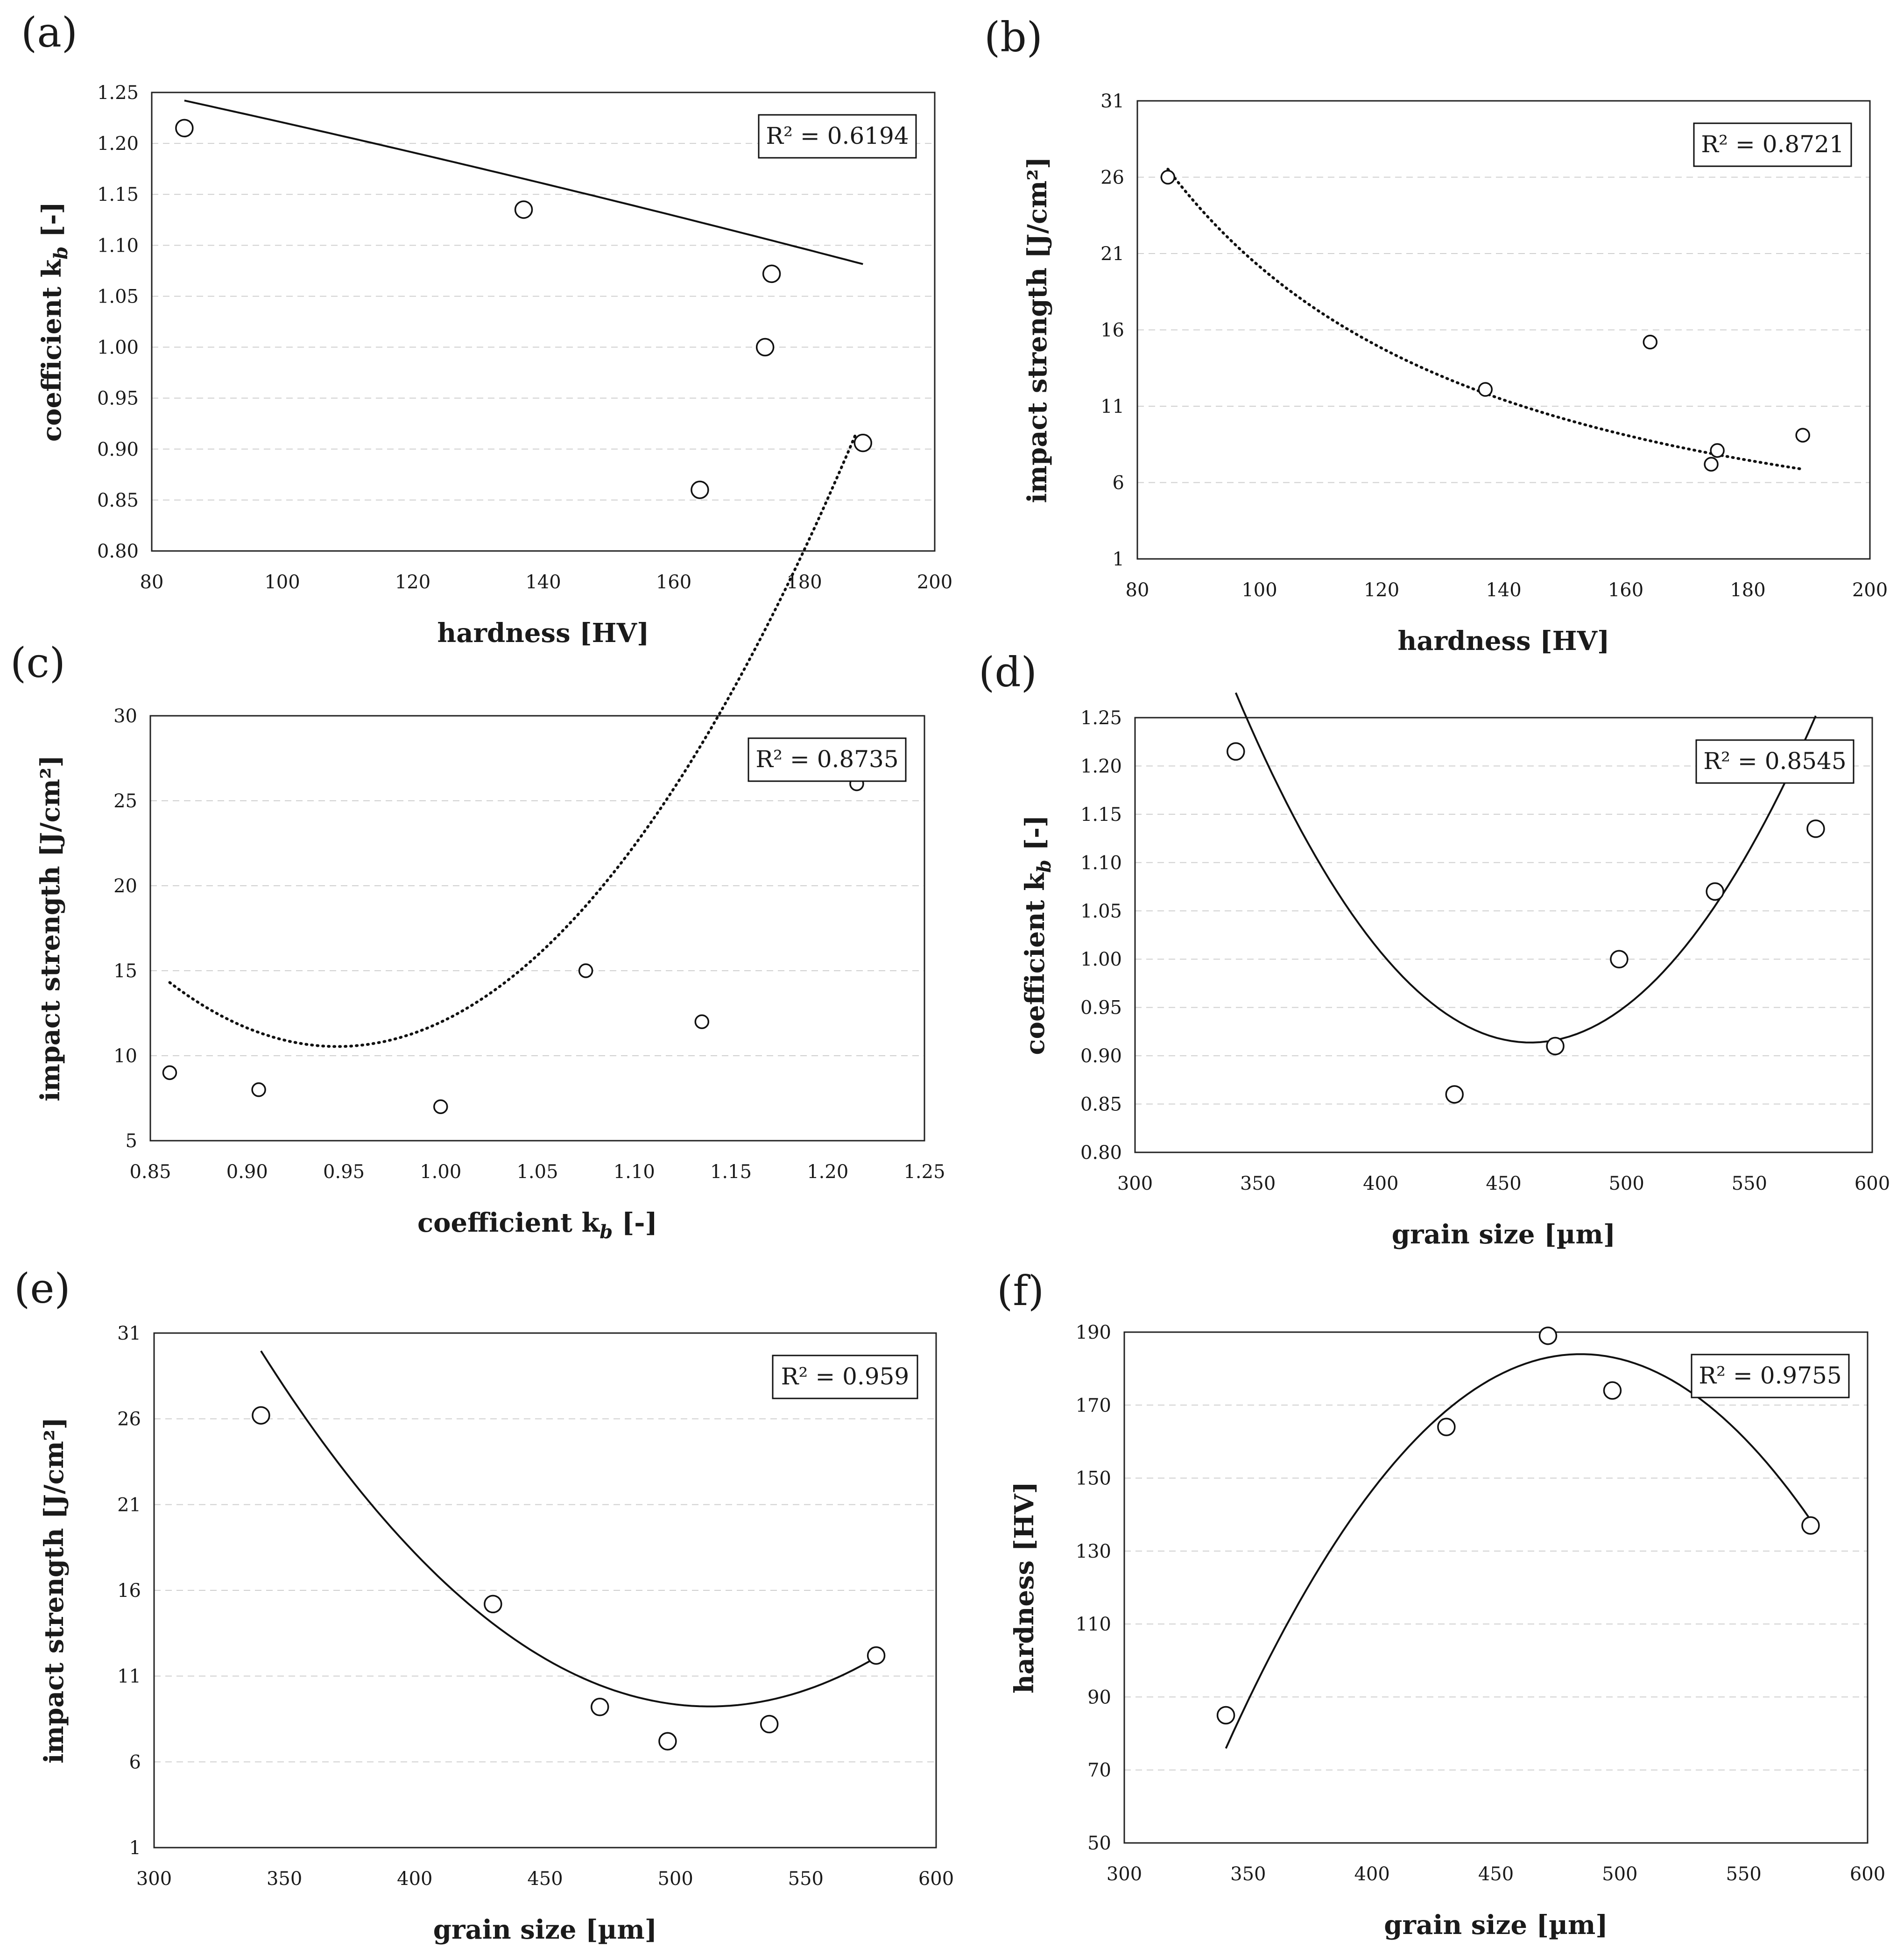 This screenshot has width=1904, height=1955. What do you see at coordinates (1124, 1874) in the screenshot?
I see `x-tick-label: 300` at bounding box center [1124, 1874].